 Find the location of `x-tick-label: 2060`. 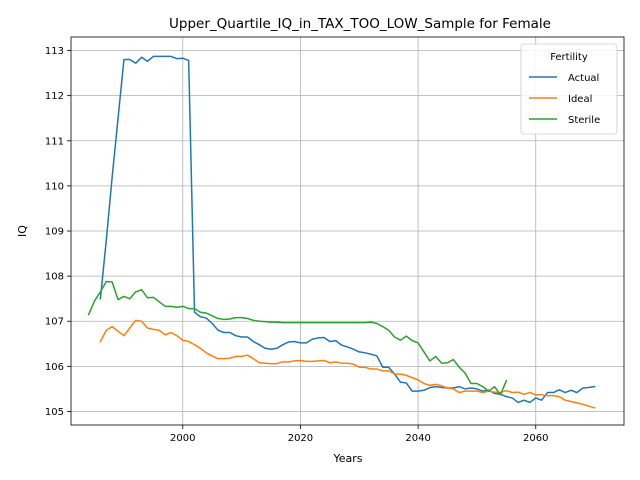

x-tick-label: 2060 is located at coordinates (535, 438).